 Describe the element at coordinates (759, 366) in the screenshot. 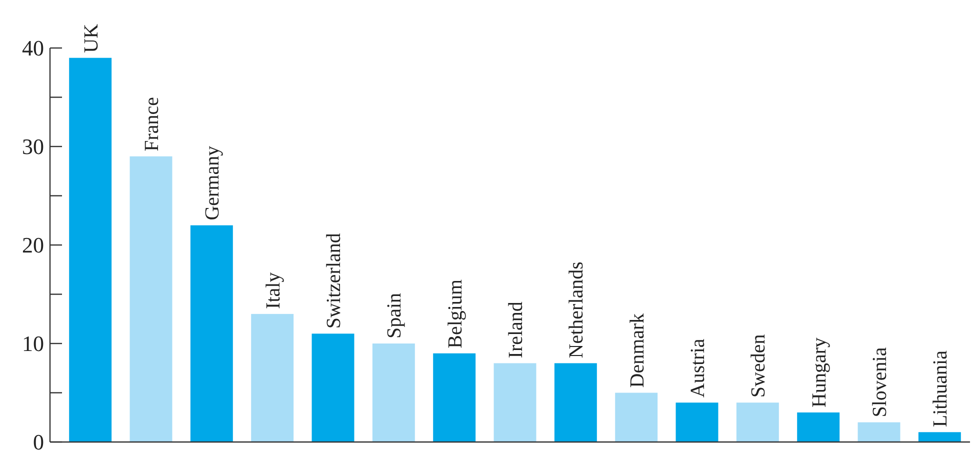

I see `x-tick-label: Sweden` at that location.